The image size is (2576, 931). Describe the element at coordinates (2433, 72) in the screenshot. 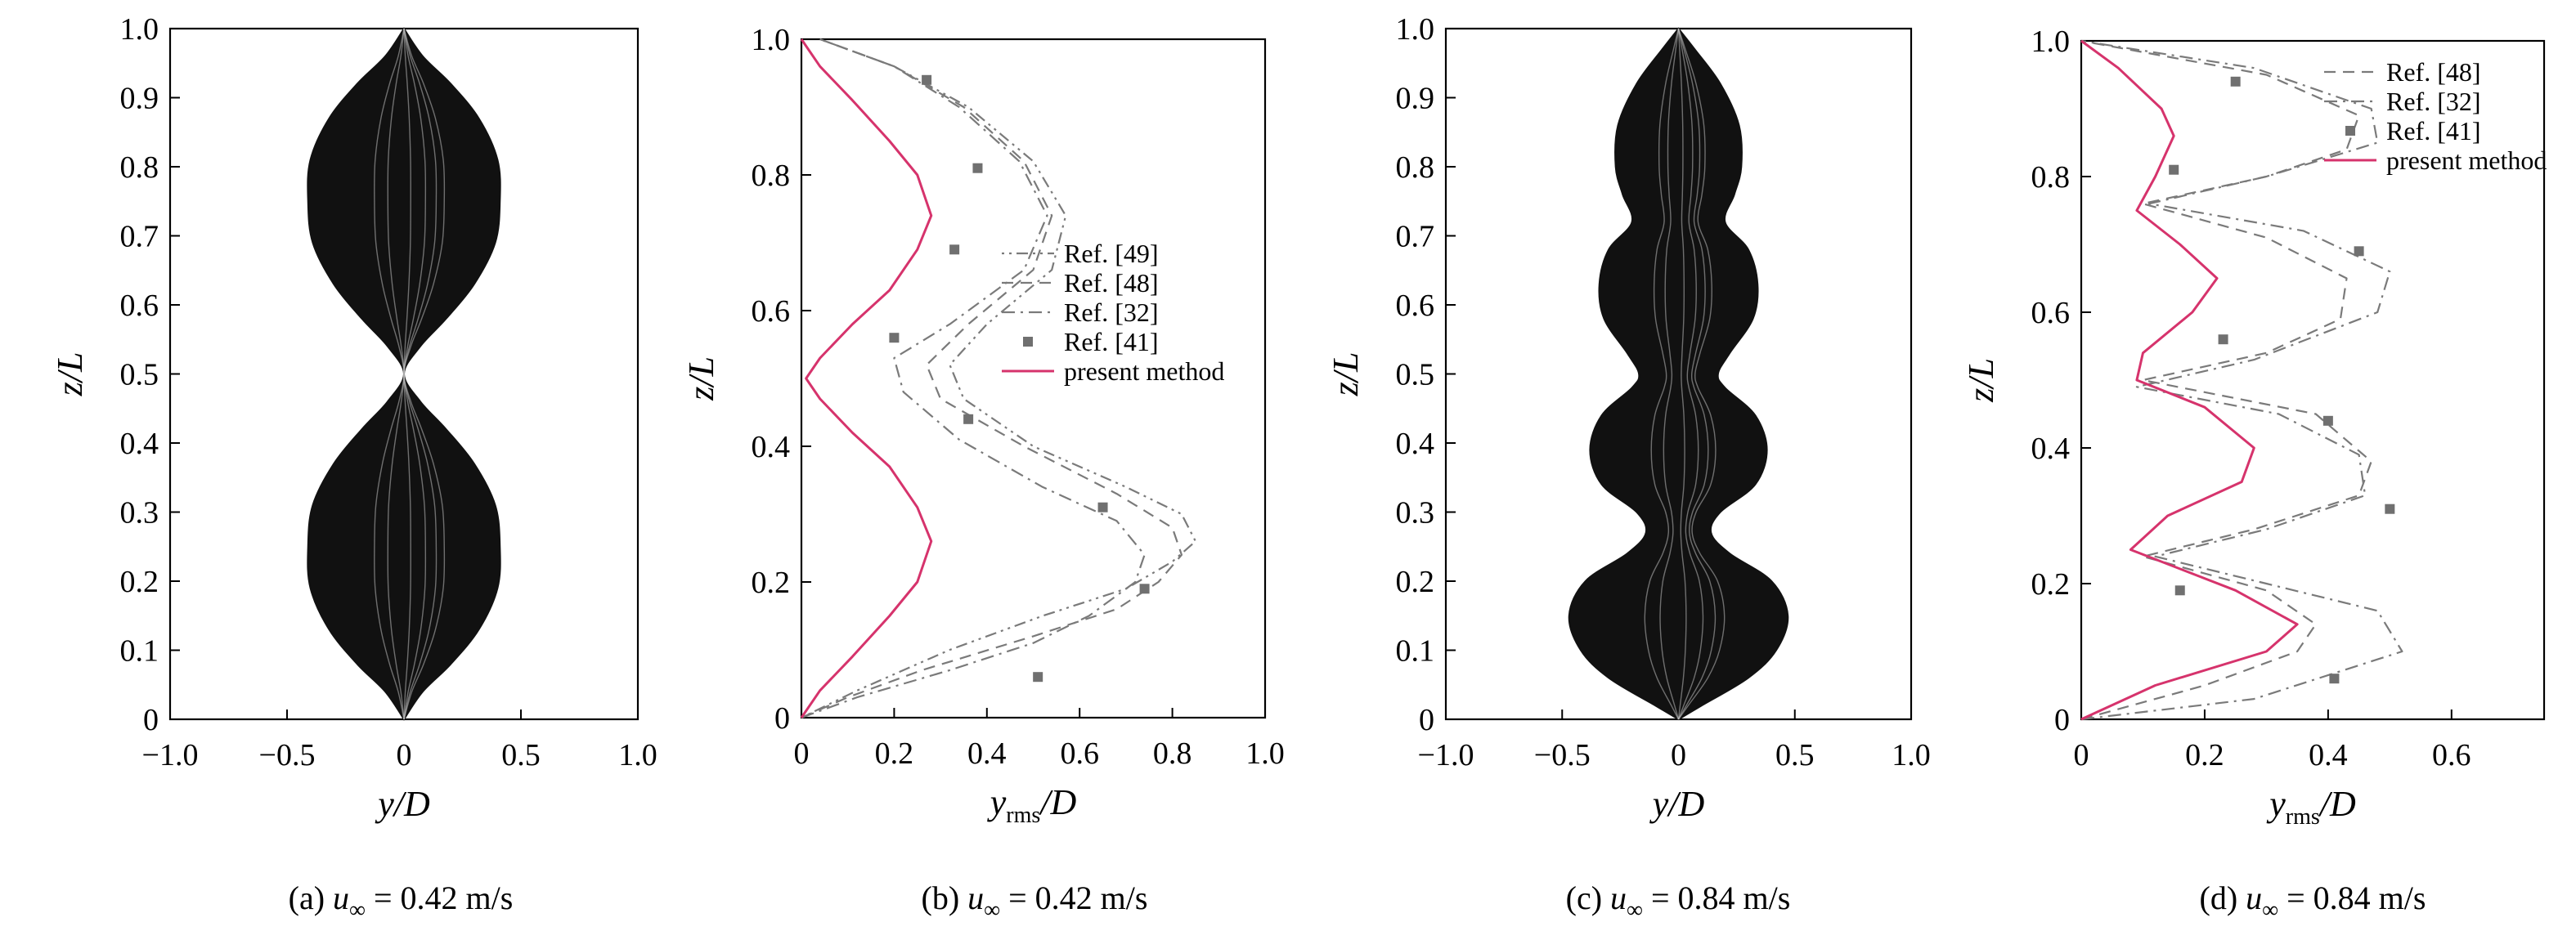

I see `legend-entry: Ref. [48]` at that location.